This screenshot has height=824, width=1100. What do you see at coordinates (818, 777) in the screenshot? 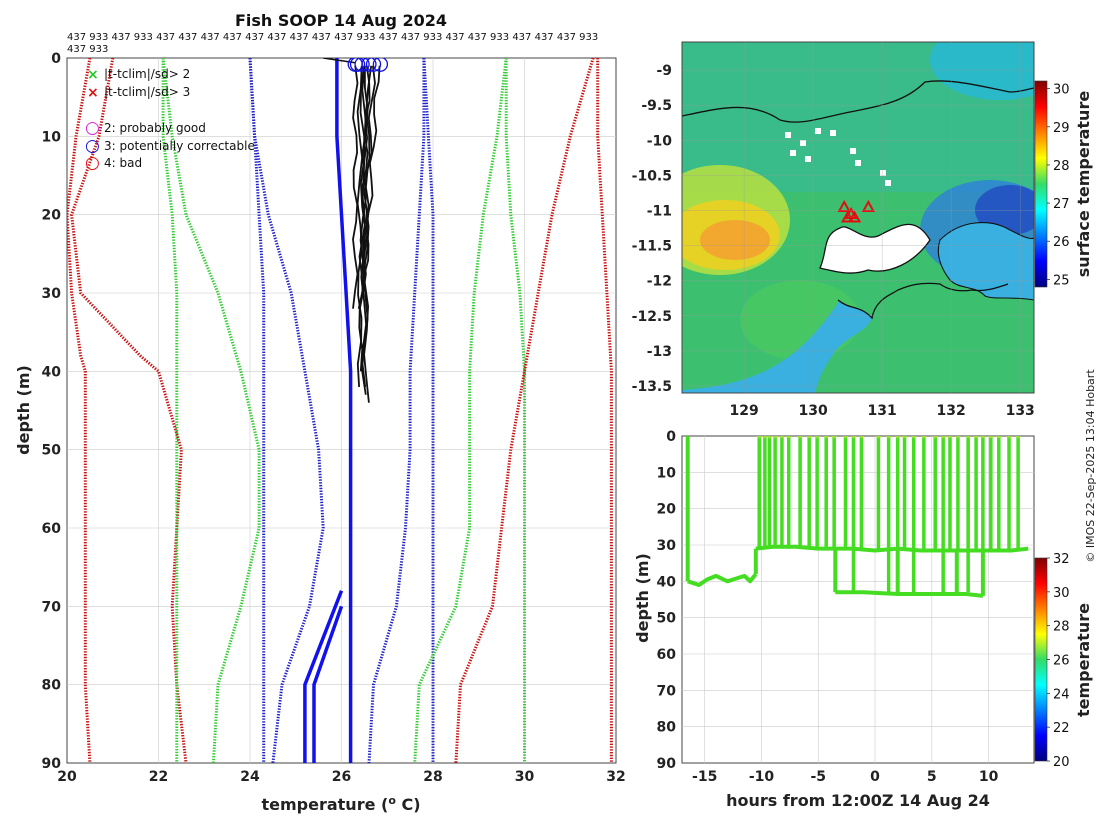
I see `bottom-x-tick: -5` at bounding box center [818, 777].